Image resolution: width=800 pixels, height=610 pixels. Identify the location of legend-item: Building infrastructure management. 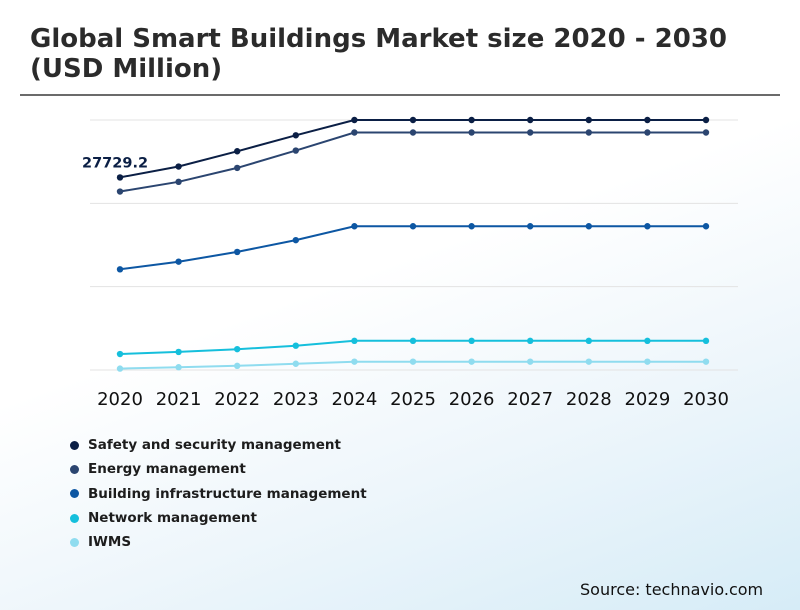
(218, 494).